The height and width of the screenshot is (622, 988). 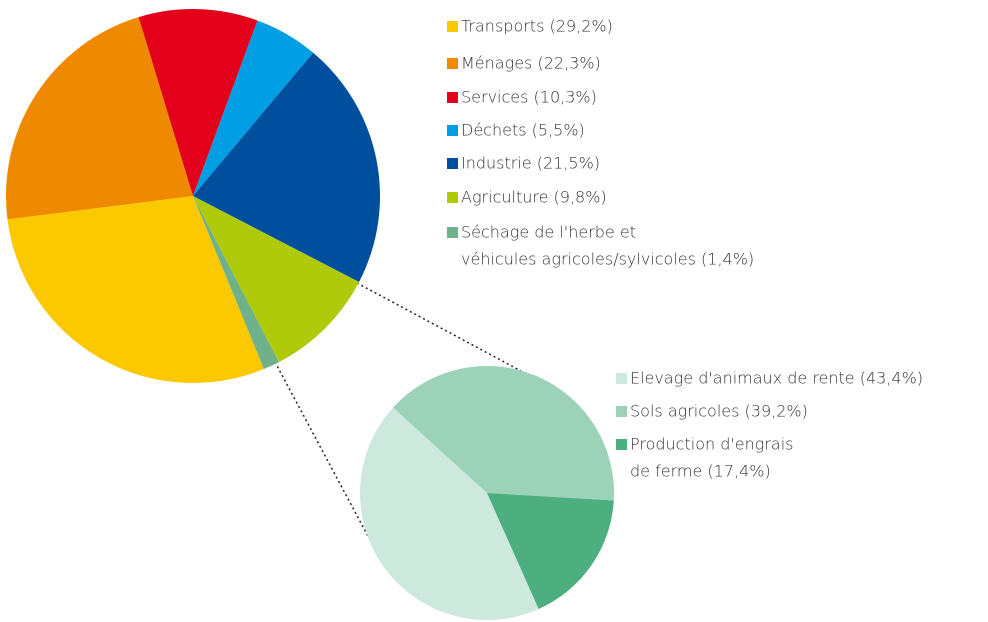 I want to click on legend-label: de ferme (17,4%), so click(x=700, y=471).